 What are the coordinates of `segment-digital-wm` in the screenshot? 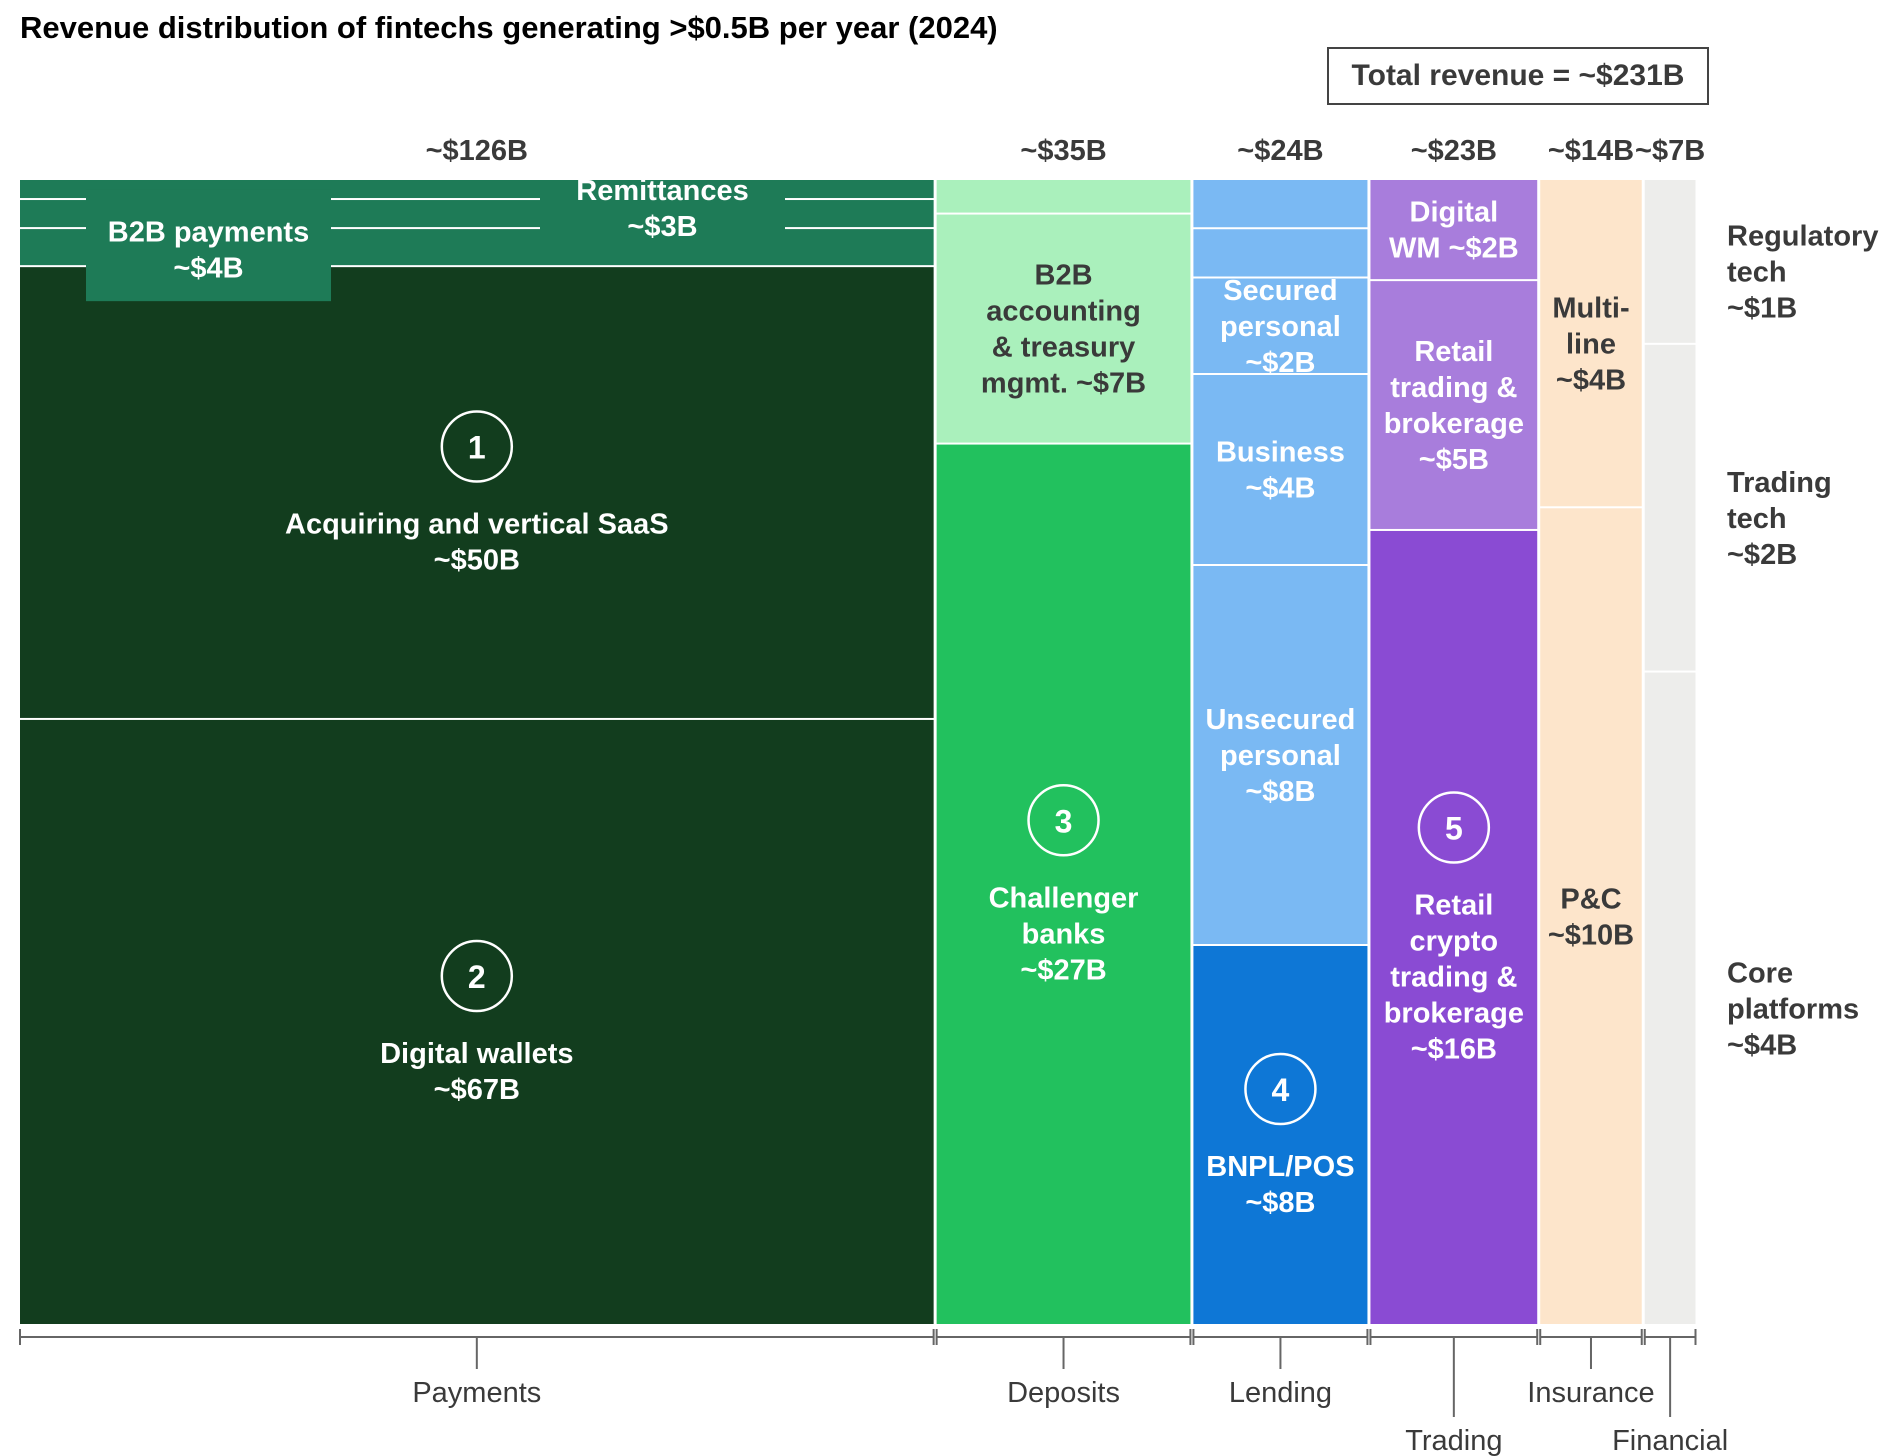 It's located at (1454, 230).